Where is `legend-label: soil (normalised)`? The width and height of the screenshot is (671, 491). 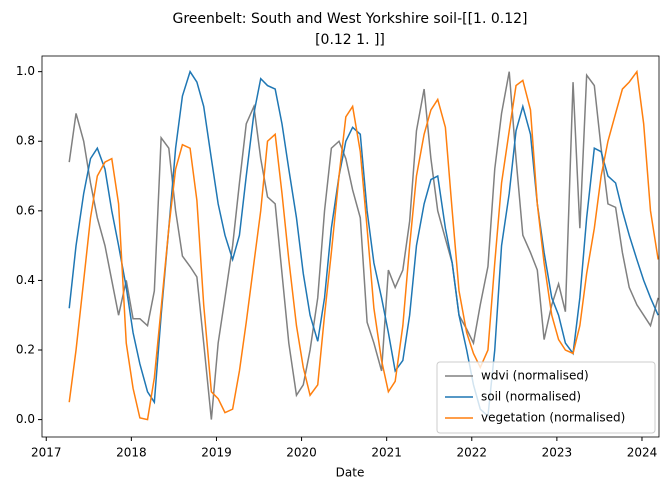 legend-label: soil (normalised) is located at coordinates (531, 397).